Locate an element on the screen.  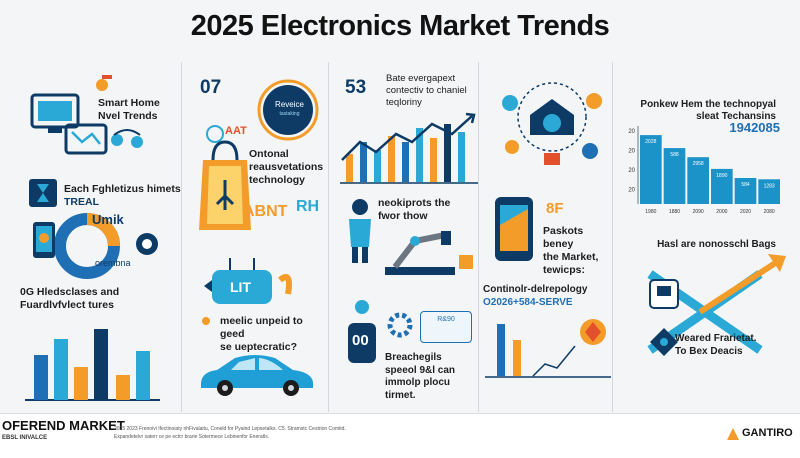
x-tick-label: 2020 is located at coordinates (745, 212).